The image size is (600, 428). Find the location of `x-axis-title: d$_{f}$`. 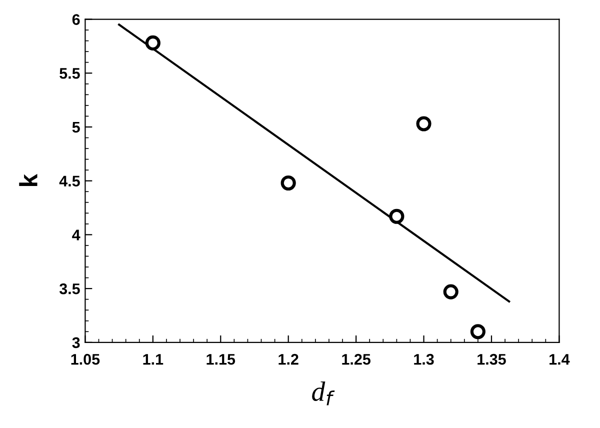

x-axis-title: d$_{f}$ is located at coordinates (323, 393).